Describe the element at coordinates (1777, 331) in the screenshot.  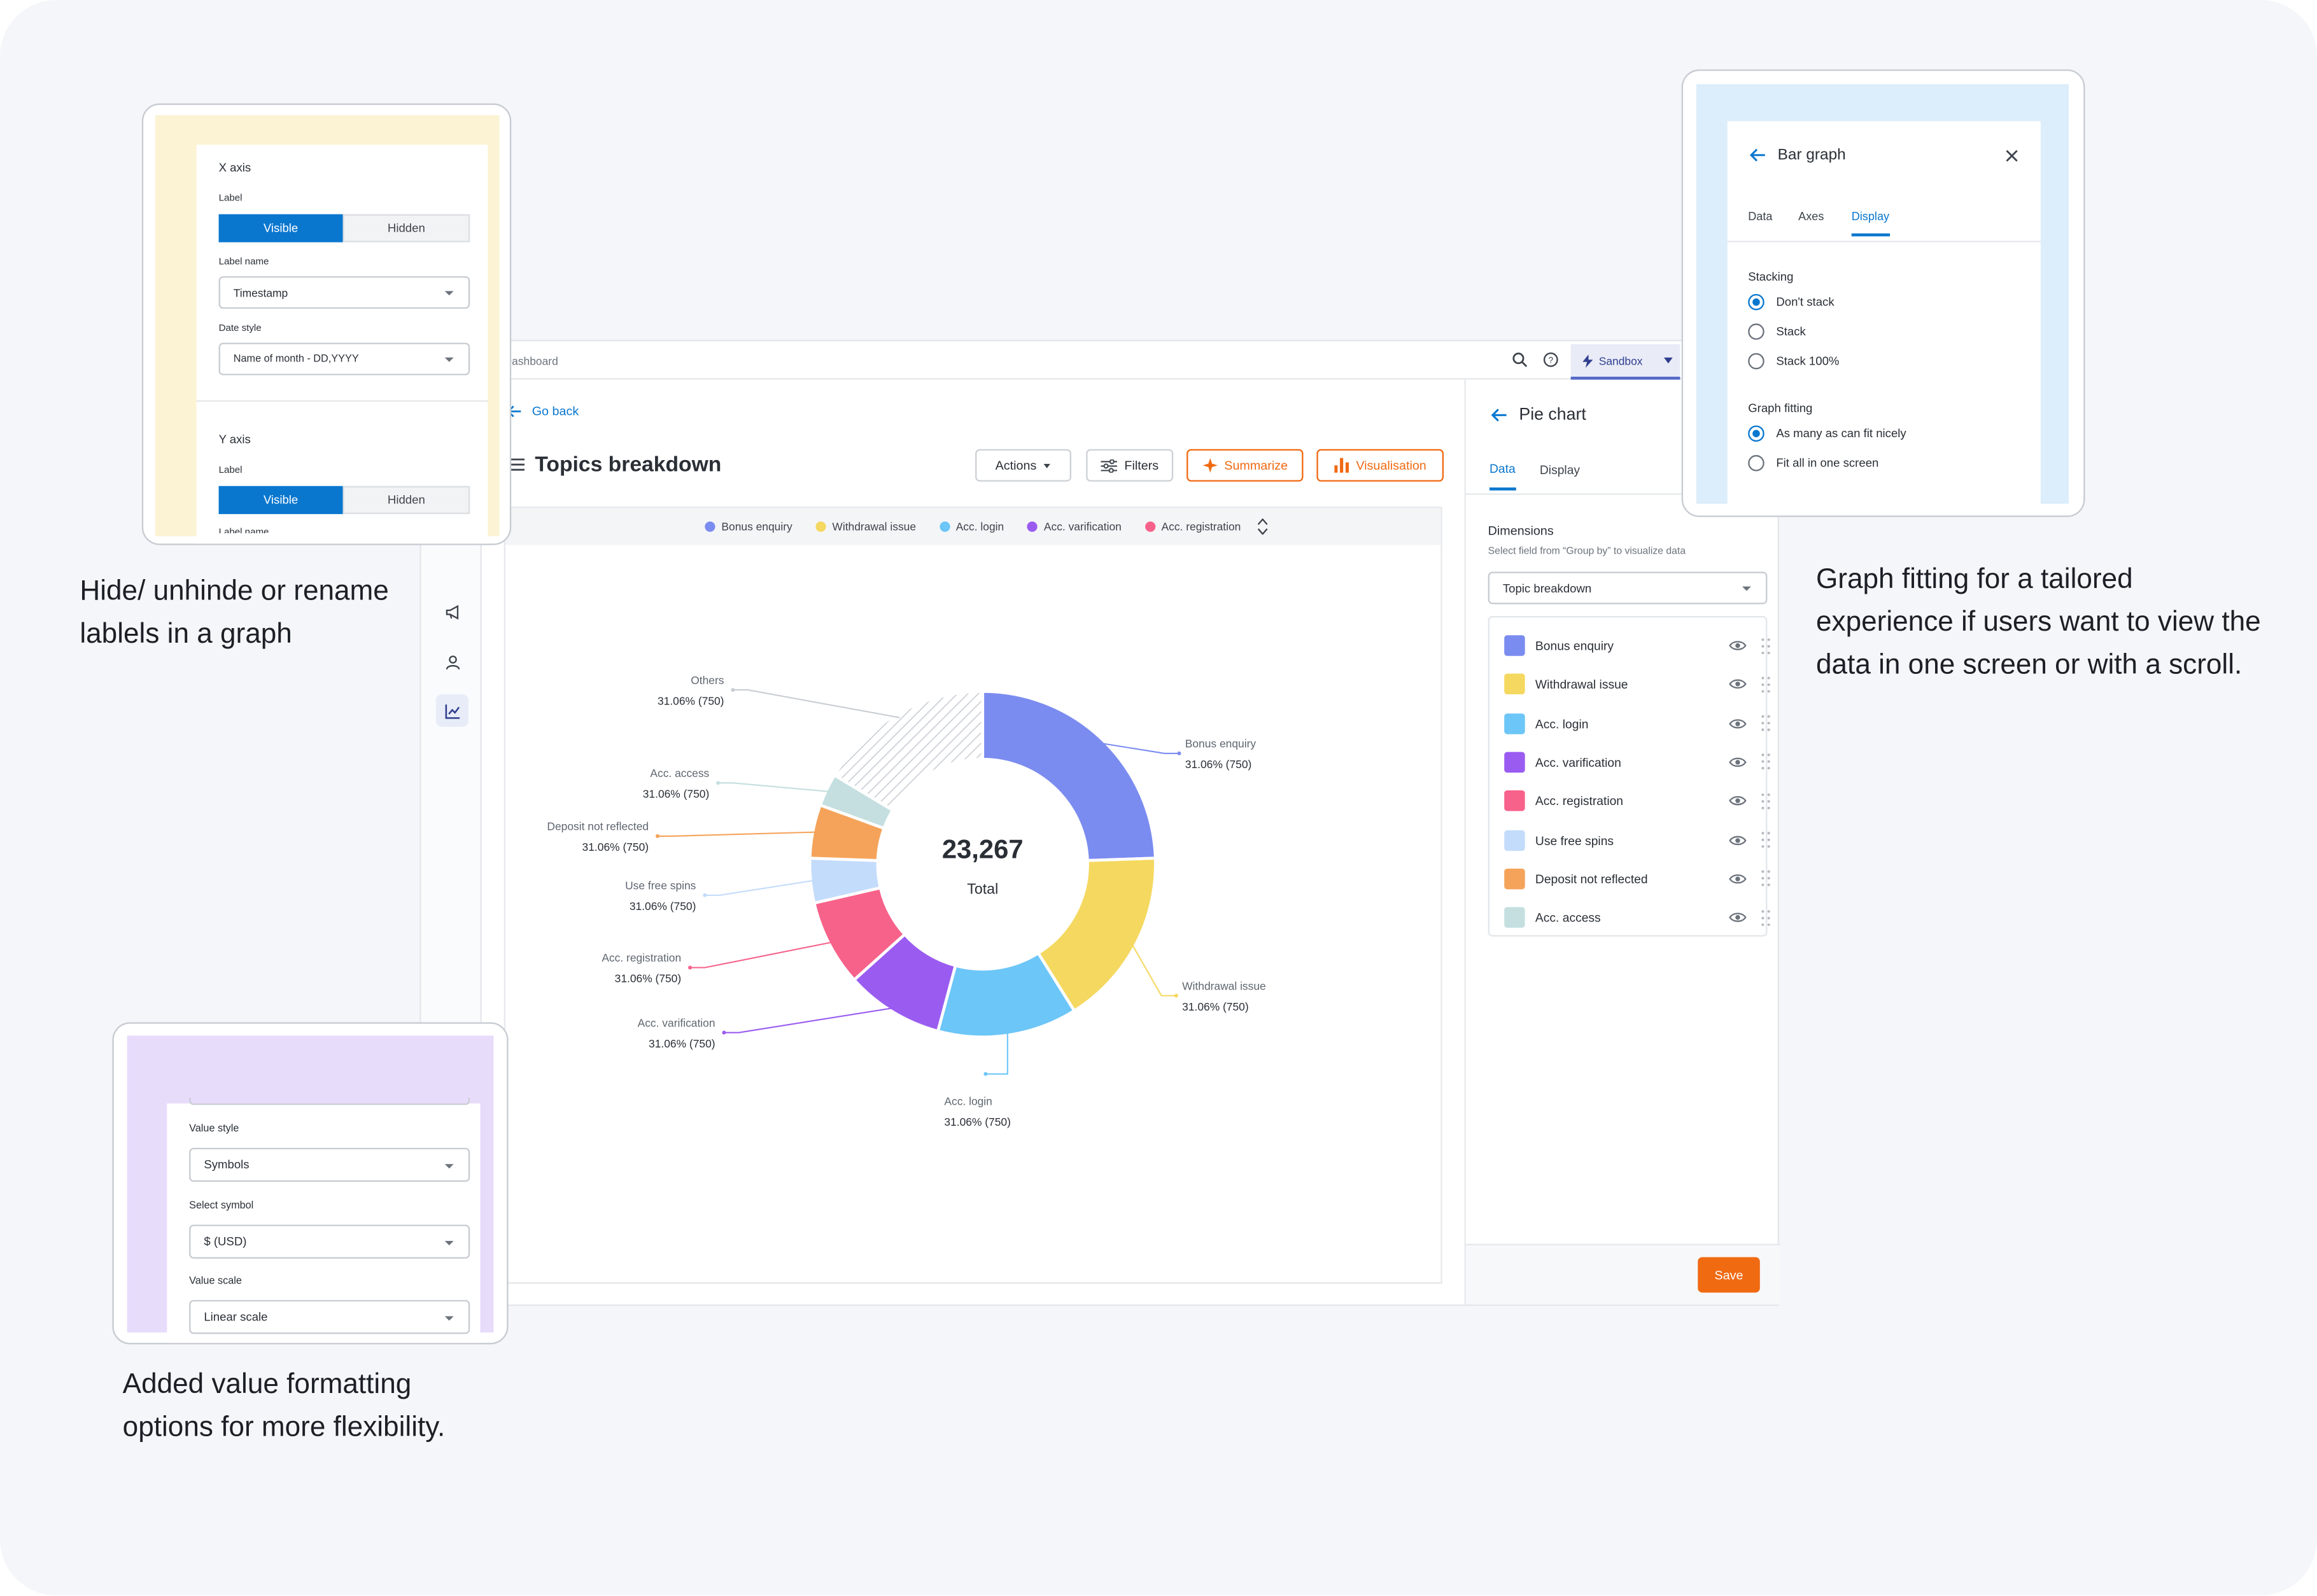
I see `radio-stack: Stack` at that location.